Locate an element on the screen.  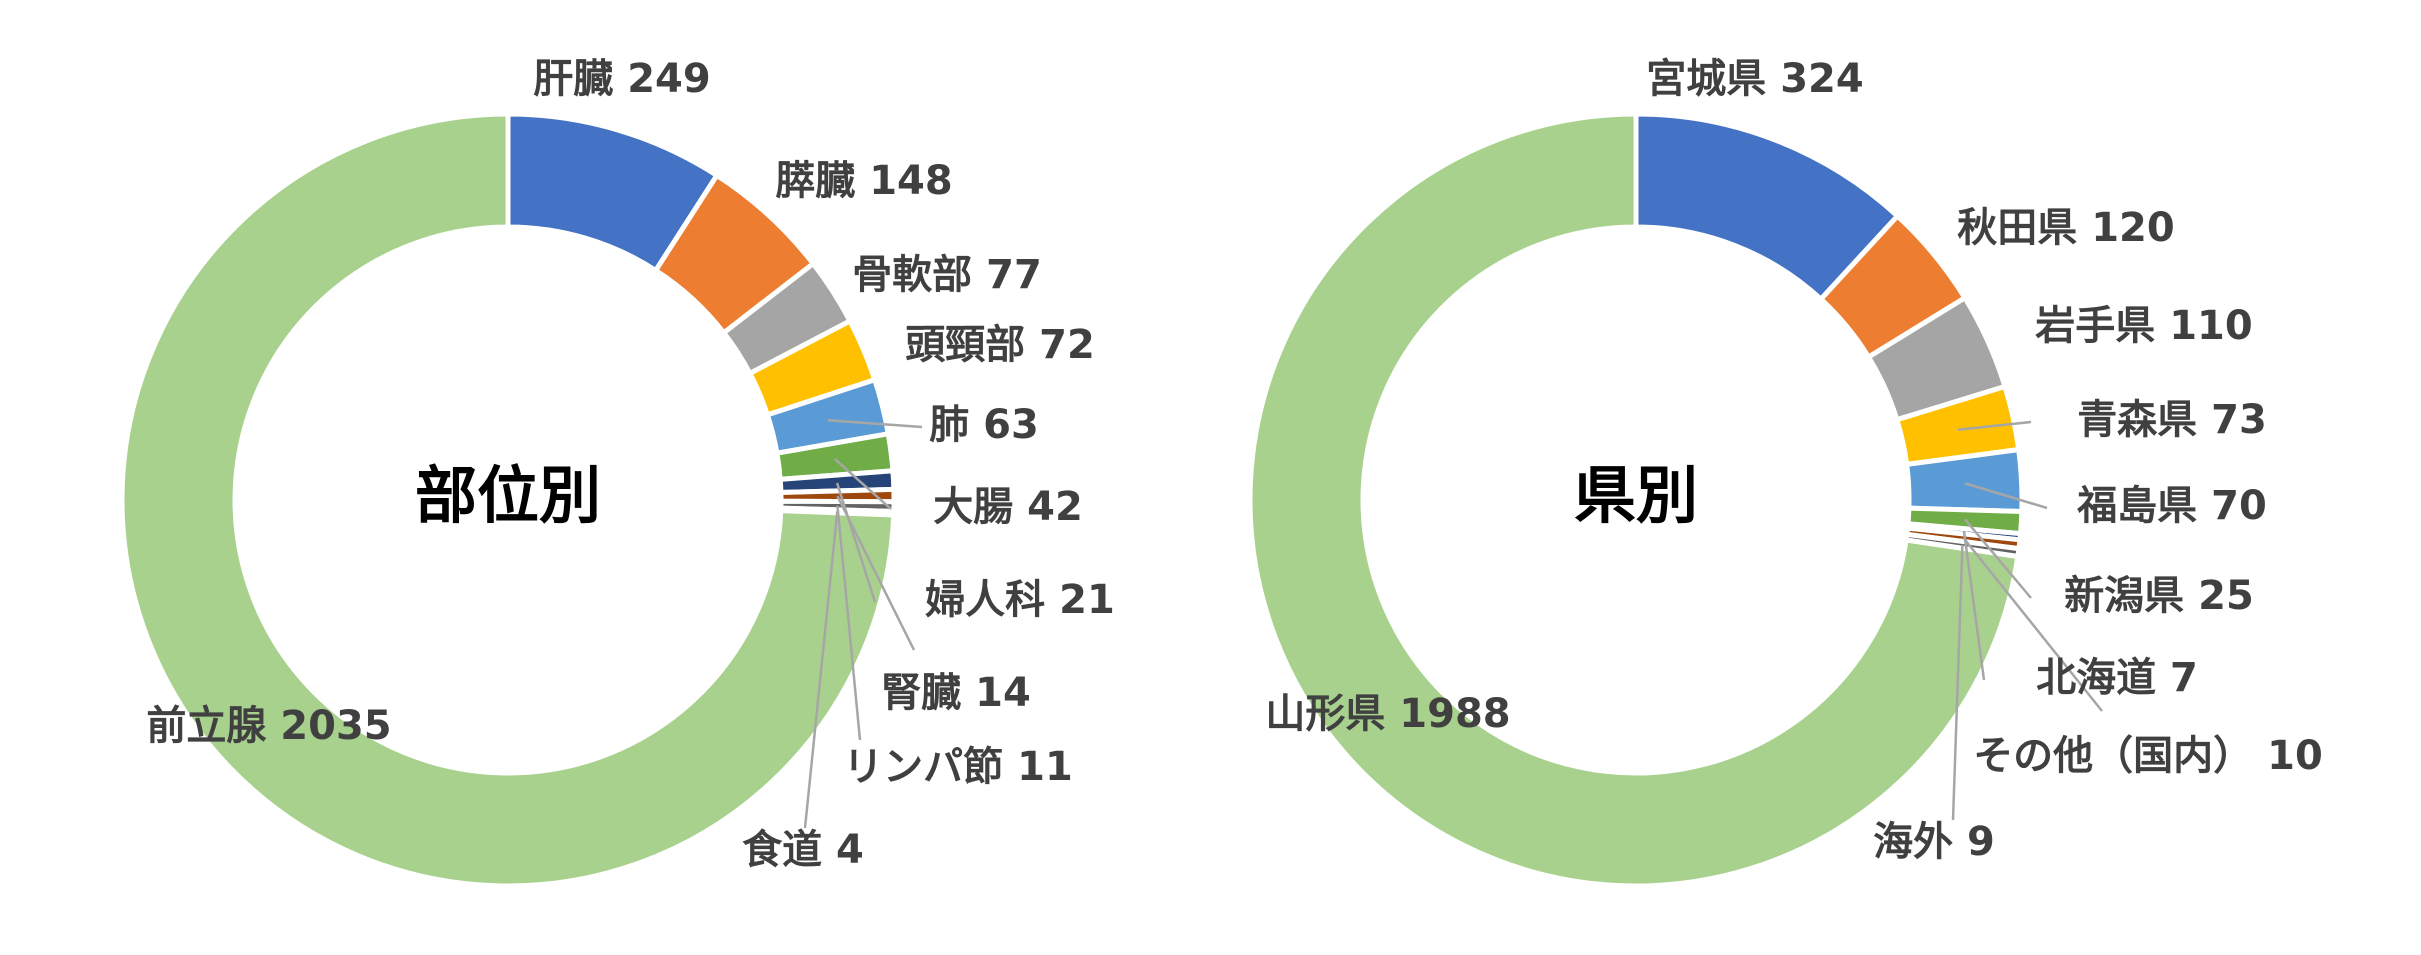
label-name: 宮城県 is located at coordinates (1706, 79).